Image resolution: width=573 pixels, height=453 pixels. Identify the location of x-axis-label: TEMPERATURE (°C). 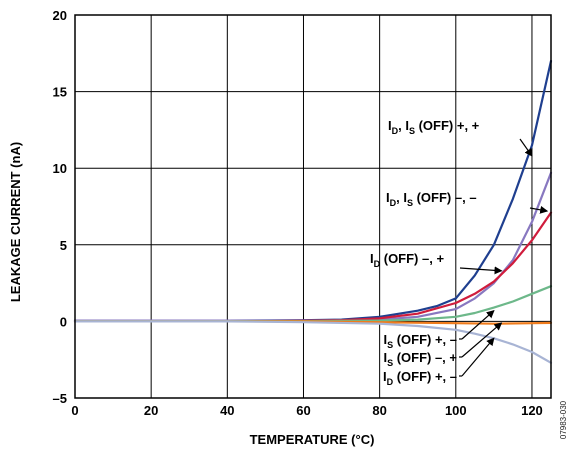
(312, 439).